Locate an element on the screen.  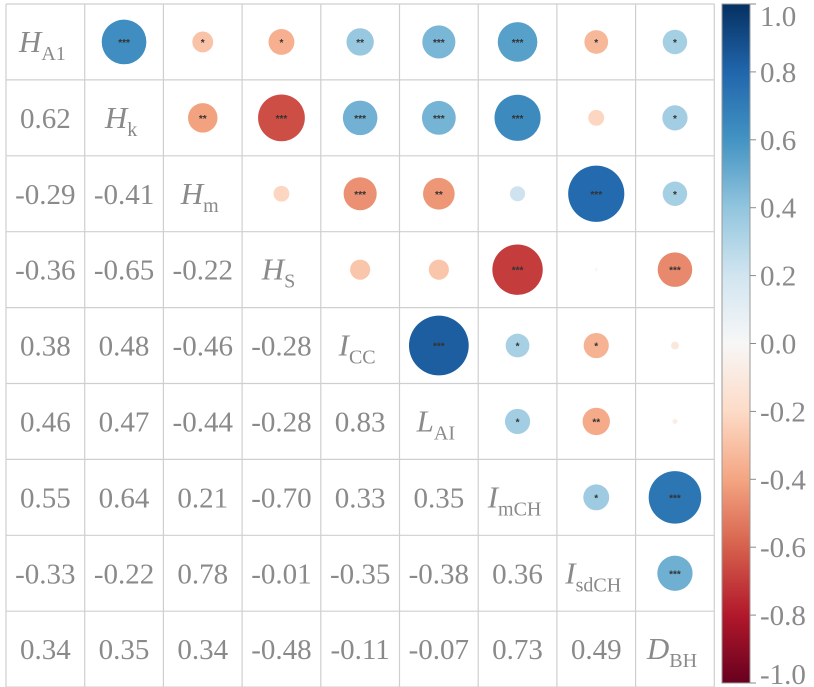
correlation-value: -0.48 is located at coordinates (281, 650).